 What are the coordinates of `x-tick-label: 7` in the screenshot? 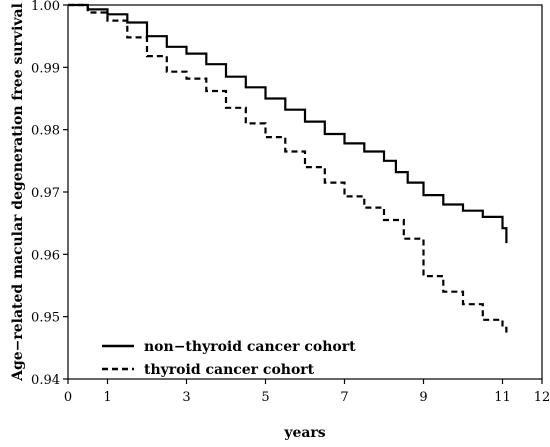 It's located at (344, 397).